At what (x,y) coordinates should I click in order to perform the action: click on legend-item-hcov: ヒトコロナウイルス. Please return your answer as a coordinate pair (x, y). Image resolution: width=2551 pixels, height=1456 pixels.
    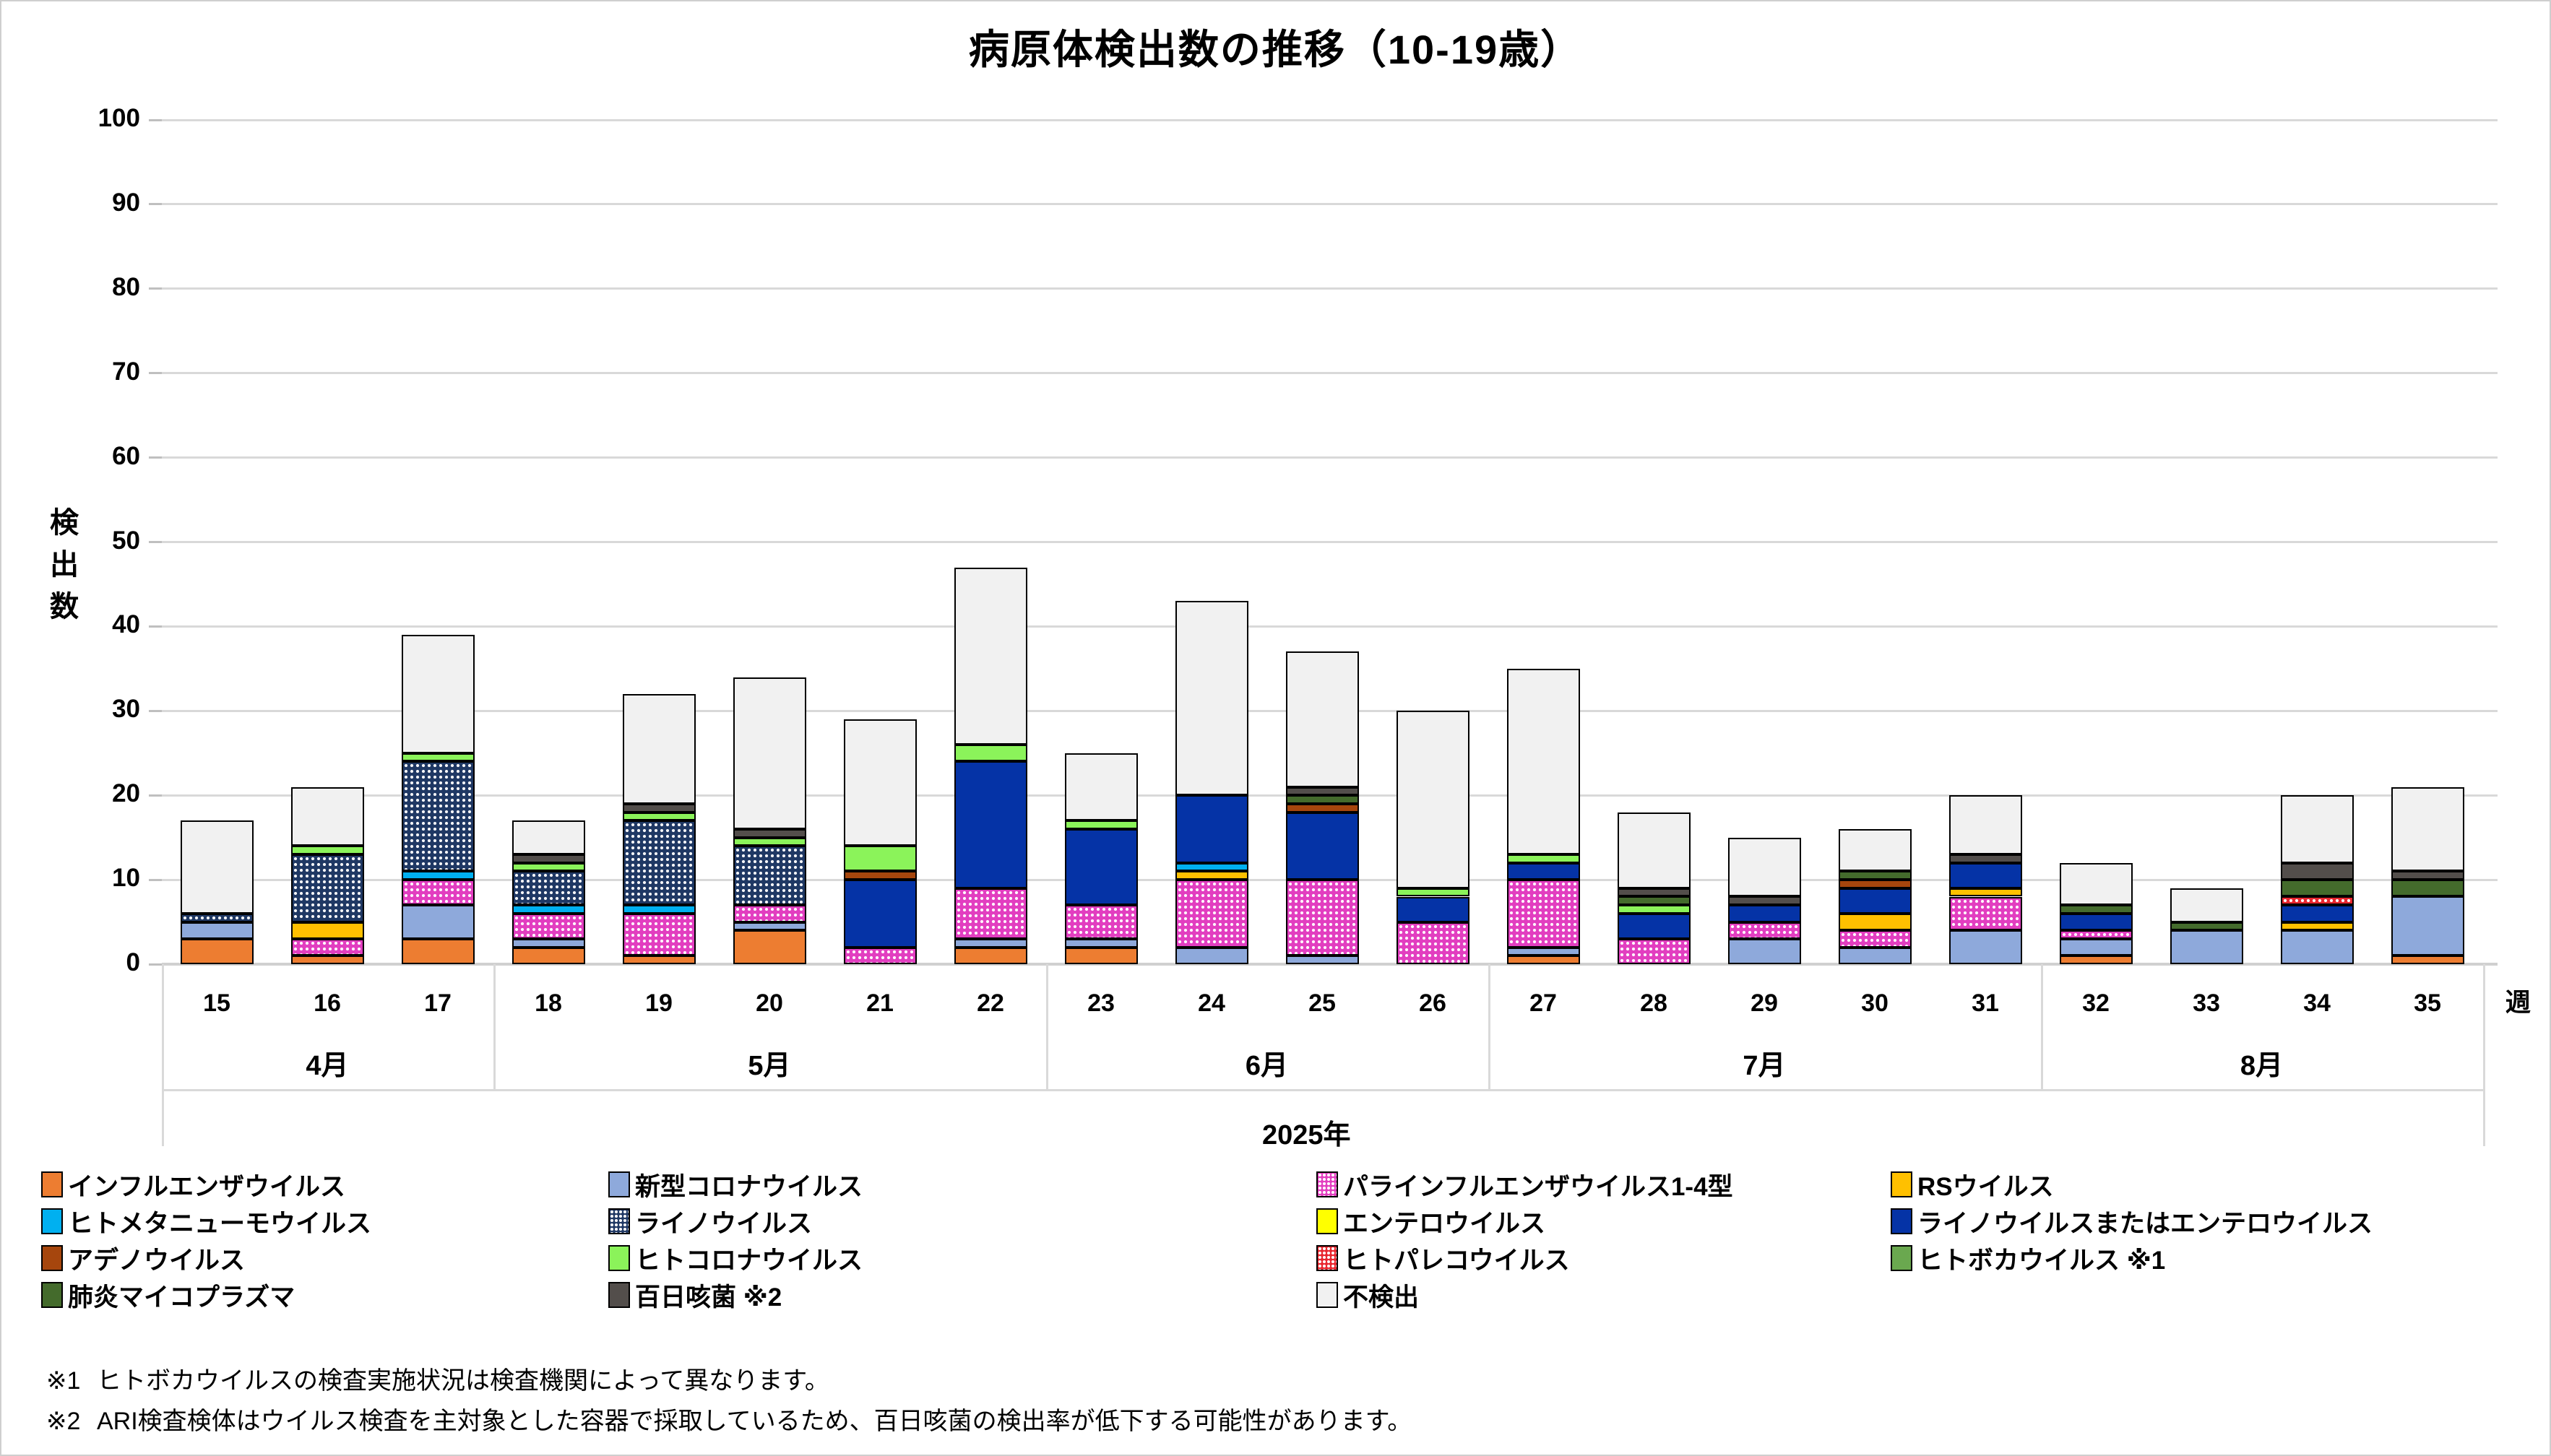
    Looking at the image, I should click on (735, 1258).